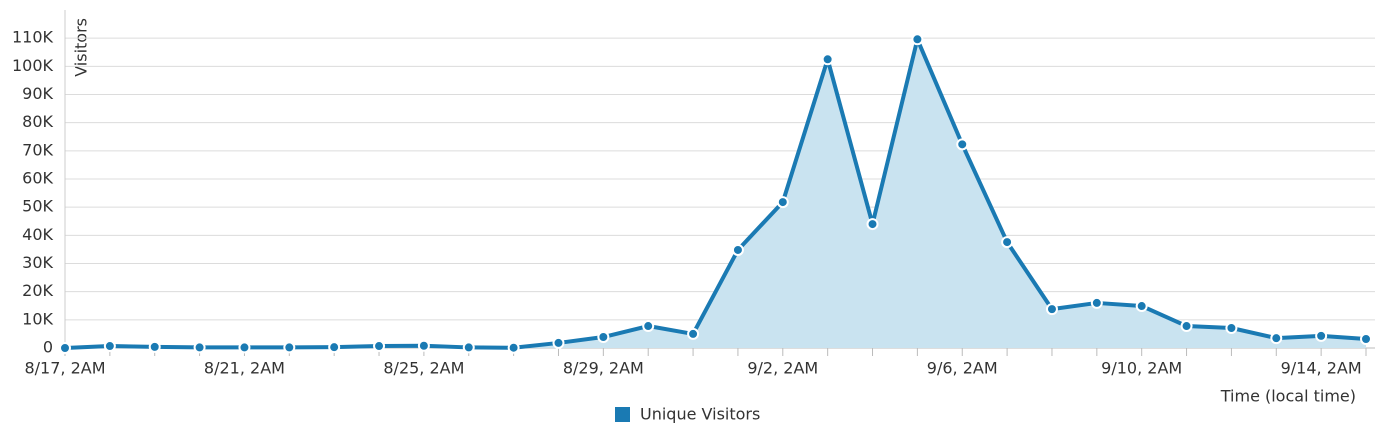  I want to click on y-axis-title: Visitors, so click(81, 47).